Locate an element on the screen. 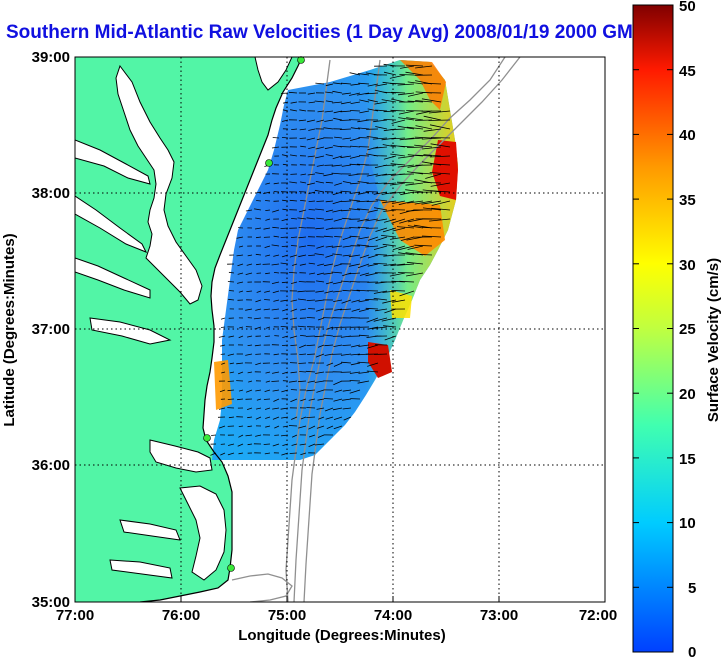  colorbar-tick-label: 50 is located at coordinates (687, 7).